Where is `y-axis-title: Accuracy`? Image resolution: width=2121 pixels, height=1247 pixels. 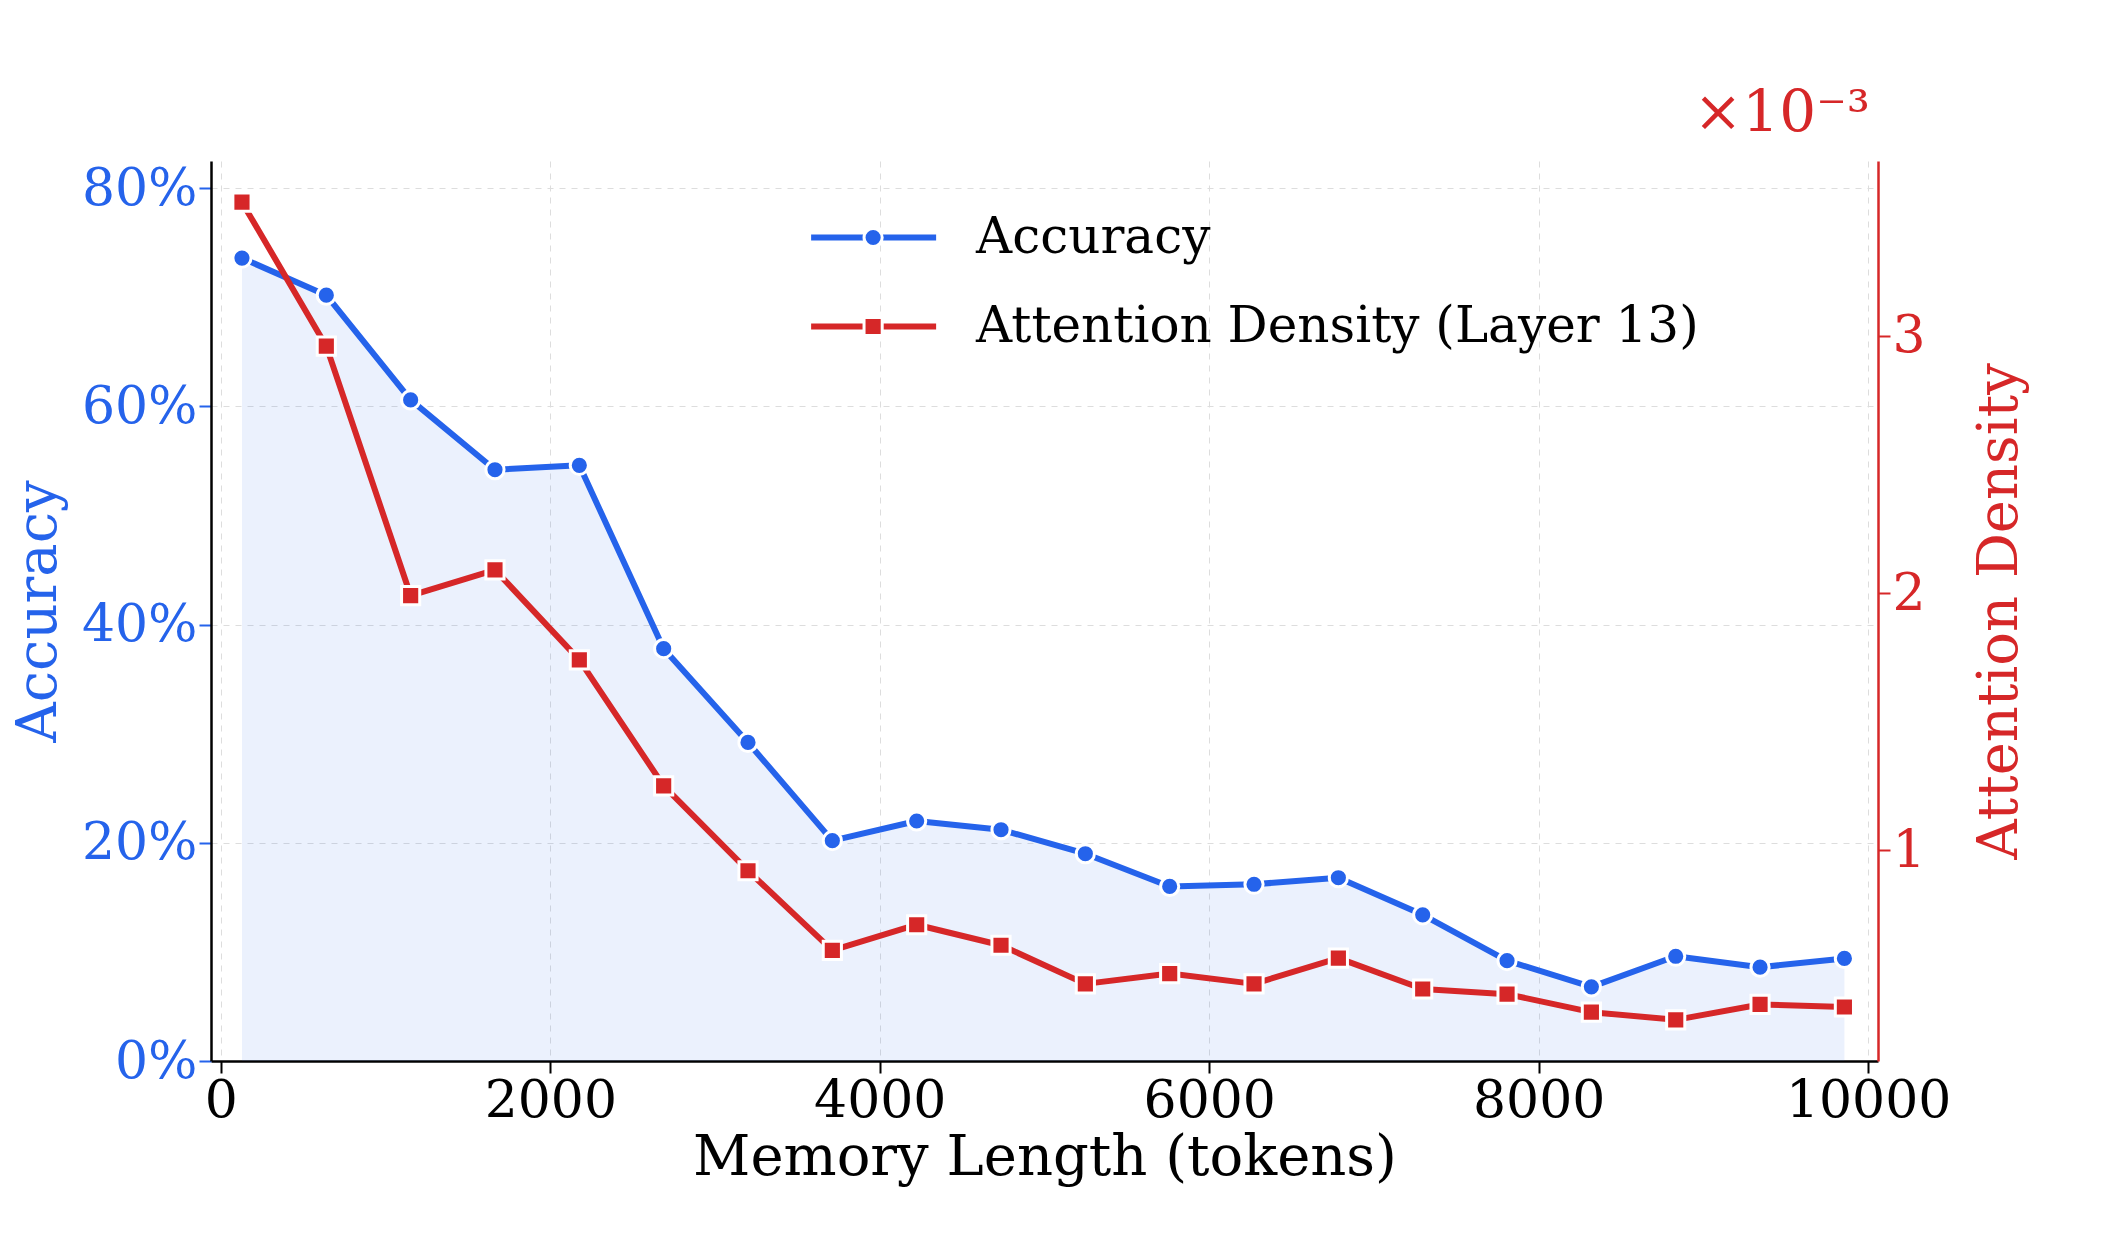
y-axis-title: Accuracy is located at coordinates (36, 611).